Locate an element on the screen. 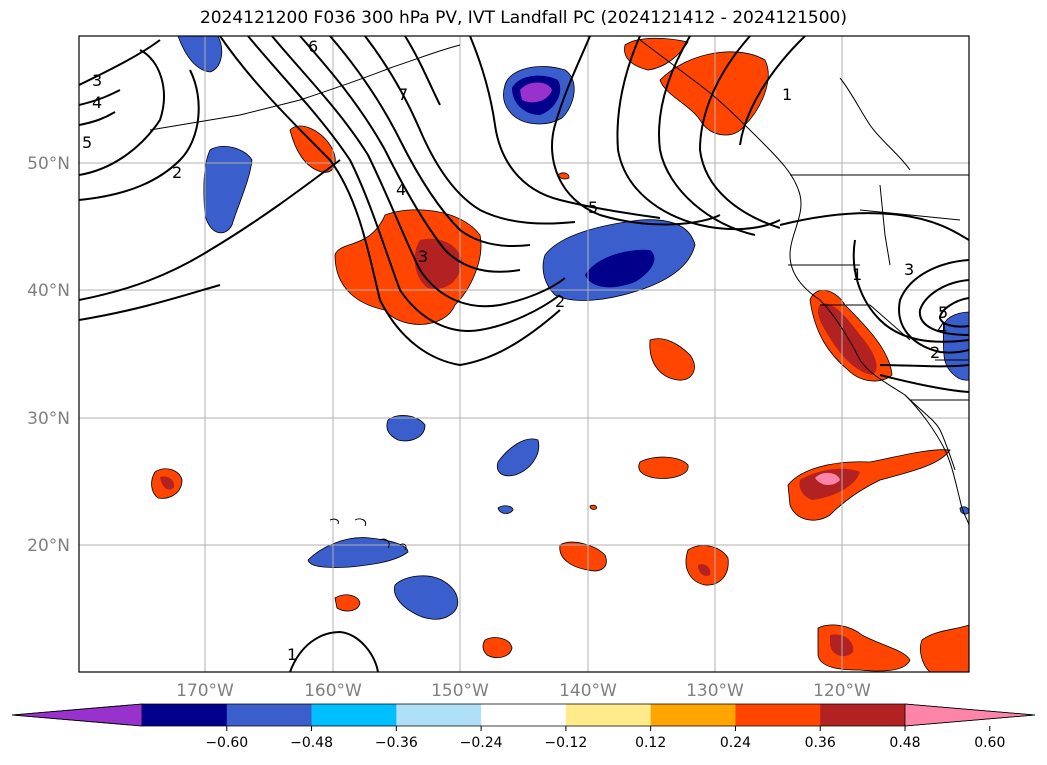  colorbar-tick-label: 0.48 is located at coordinates (904, 743).